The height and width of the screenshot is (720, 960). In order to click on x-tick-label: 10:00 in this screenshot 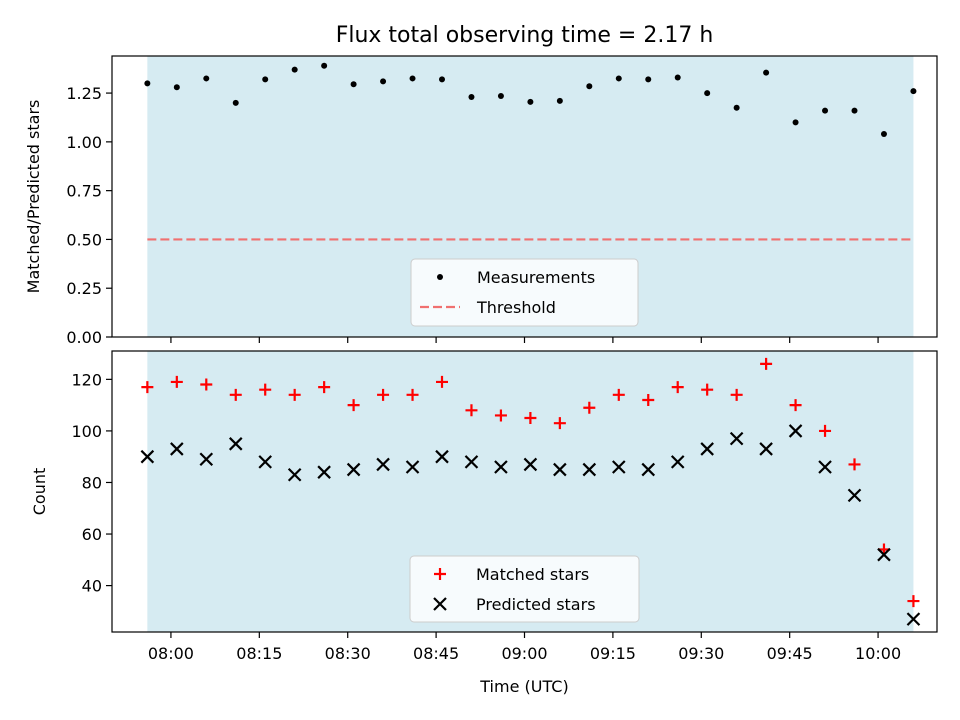, I will do `click(878, 653)`.